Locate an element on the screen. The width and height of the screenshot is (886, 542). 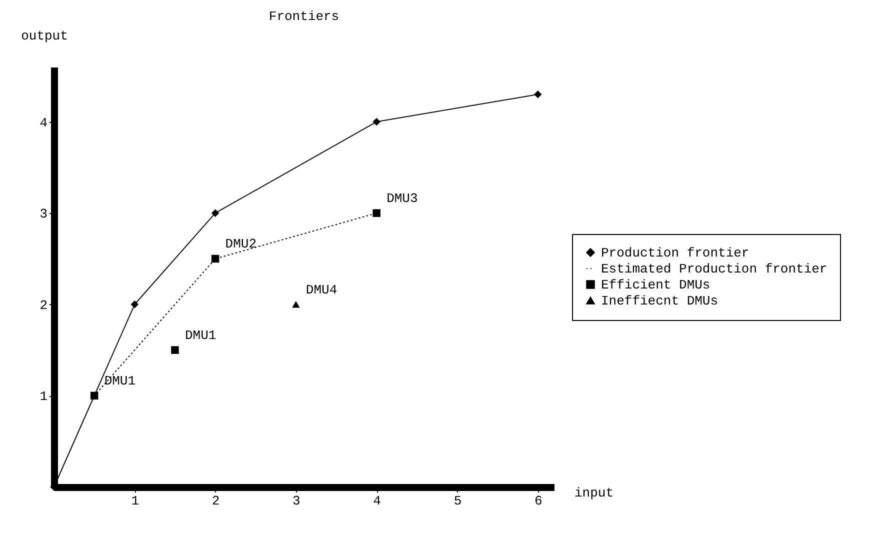
x-tick-label: 4 is located at coordinates (377, 501).